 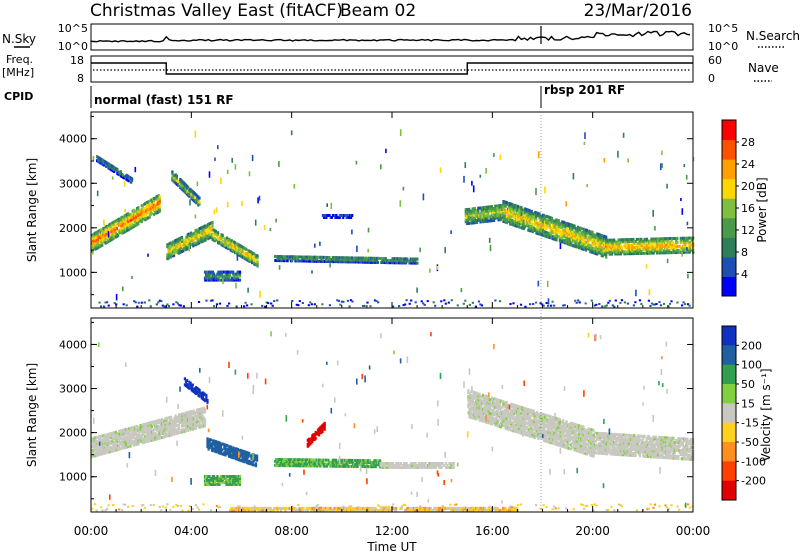 I want to click on nsky-panel-frame, so click(x=392, y=37).